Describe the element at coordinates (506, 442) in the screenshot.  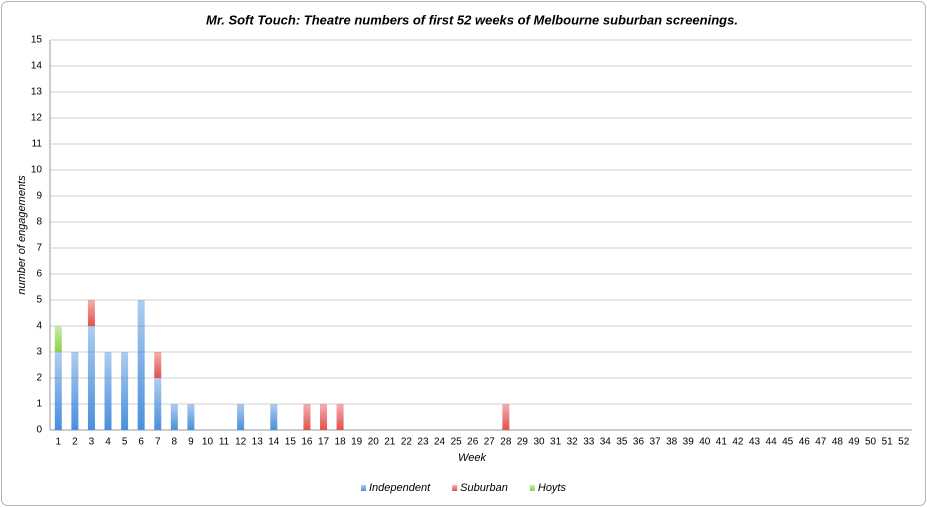
I see `x-tick-label: 28` at that location.